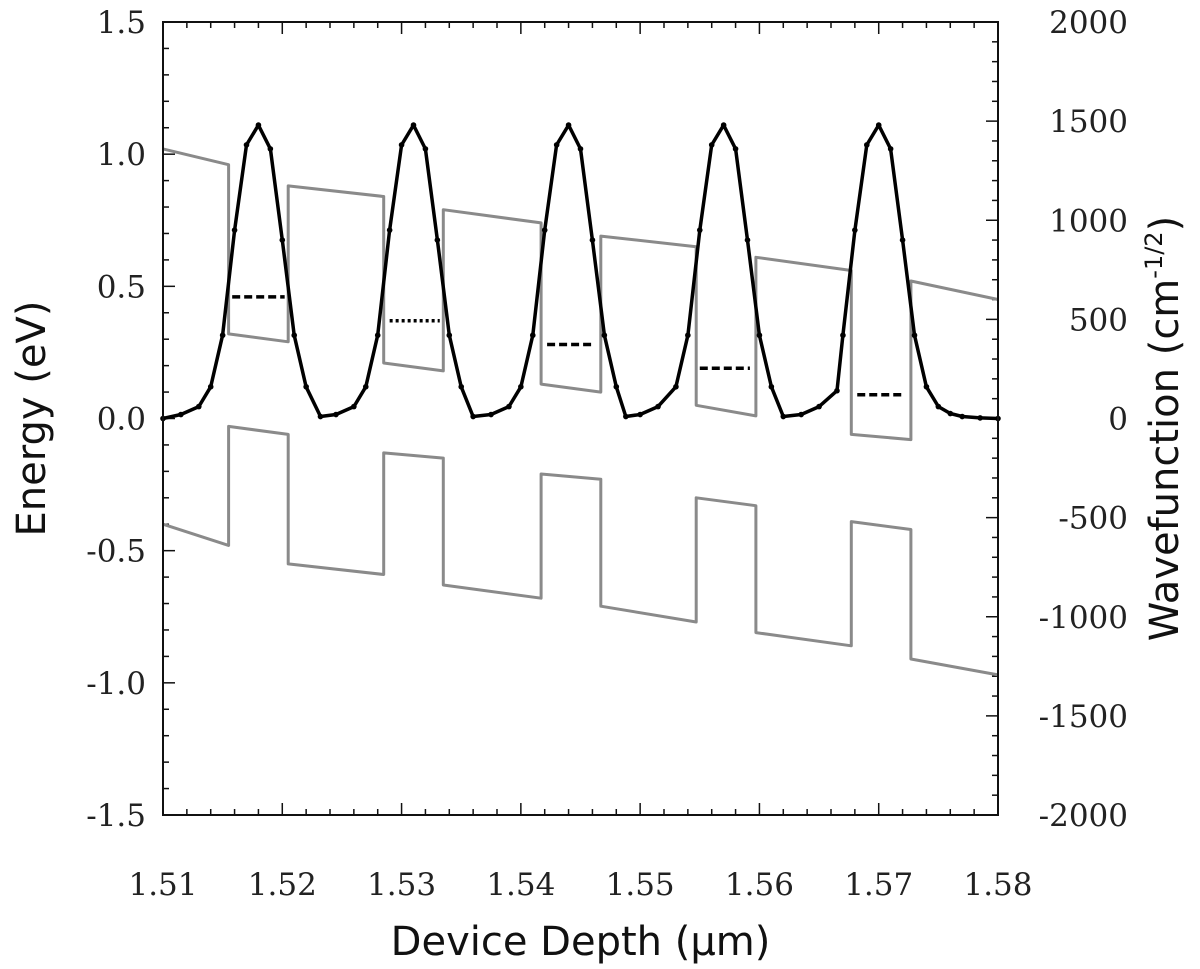 This screenshot has width=1200, height=969. I want to click on x-tick-label: 1.54, so click(520, 885).